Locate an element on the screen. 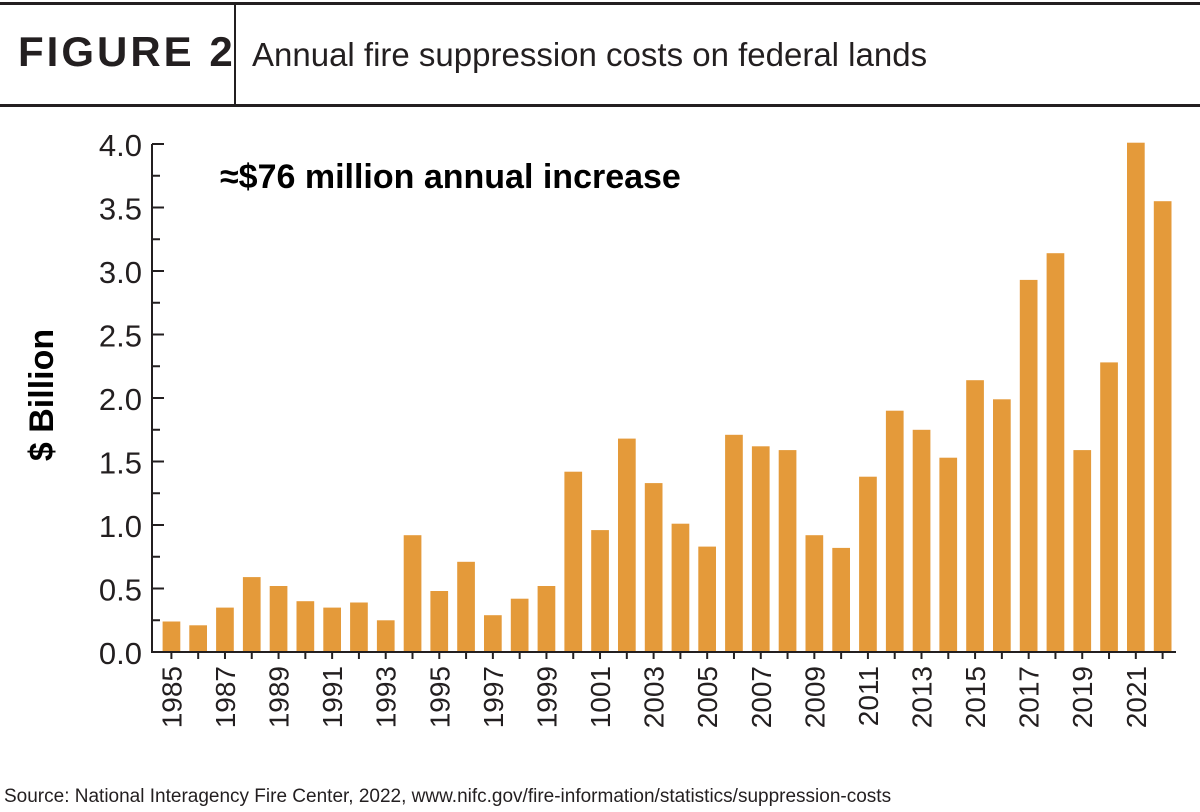  bar-1990 is located at coordinates (305, 626).